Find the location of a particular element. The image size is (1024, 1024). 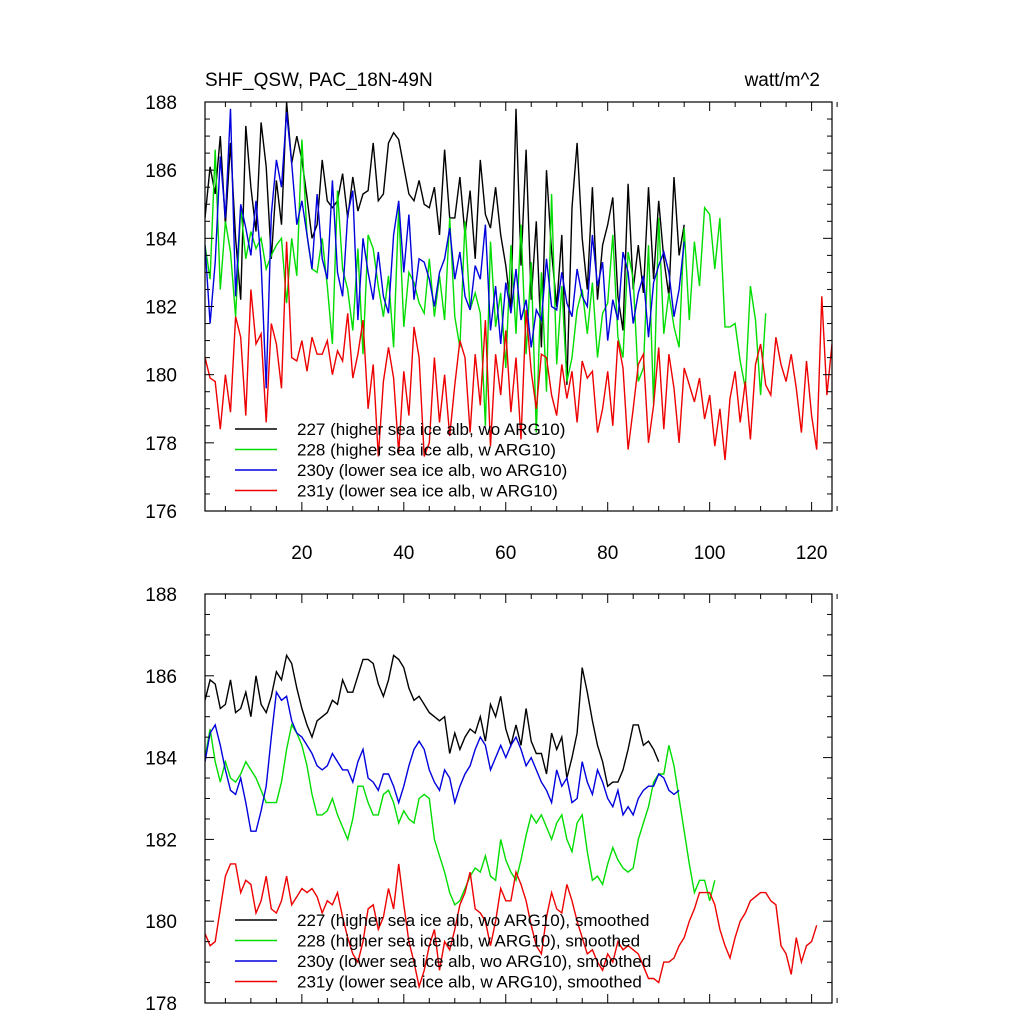

x-tick-label: 120 is located at coordinates (812, 553).